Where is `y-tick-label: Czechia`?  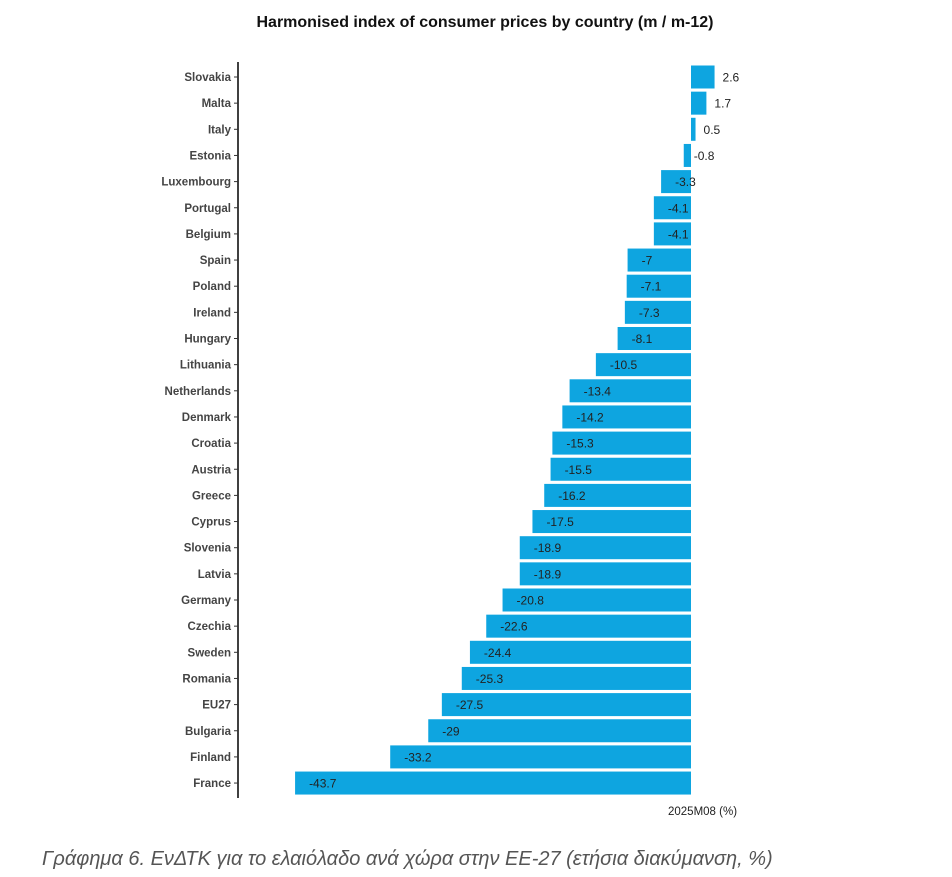
y-tick-label: Czechia is located at coordinates (210, 627).